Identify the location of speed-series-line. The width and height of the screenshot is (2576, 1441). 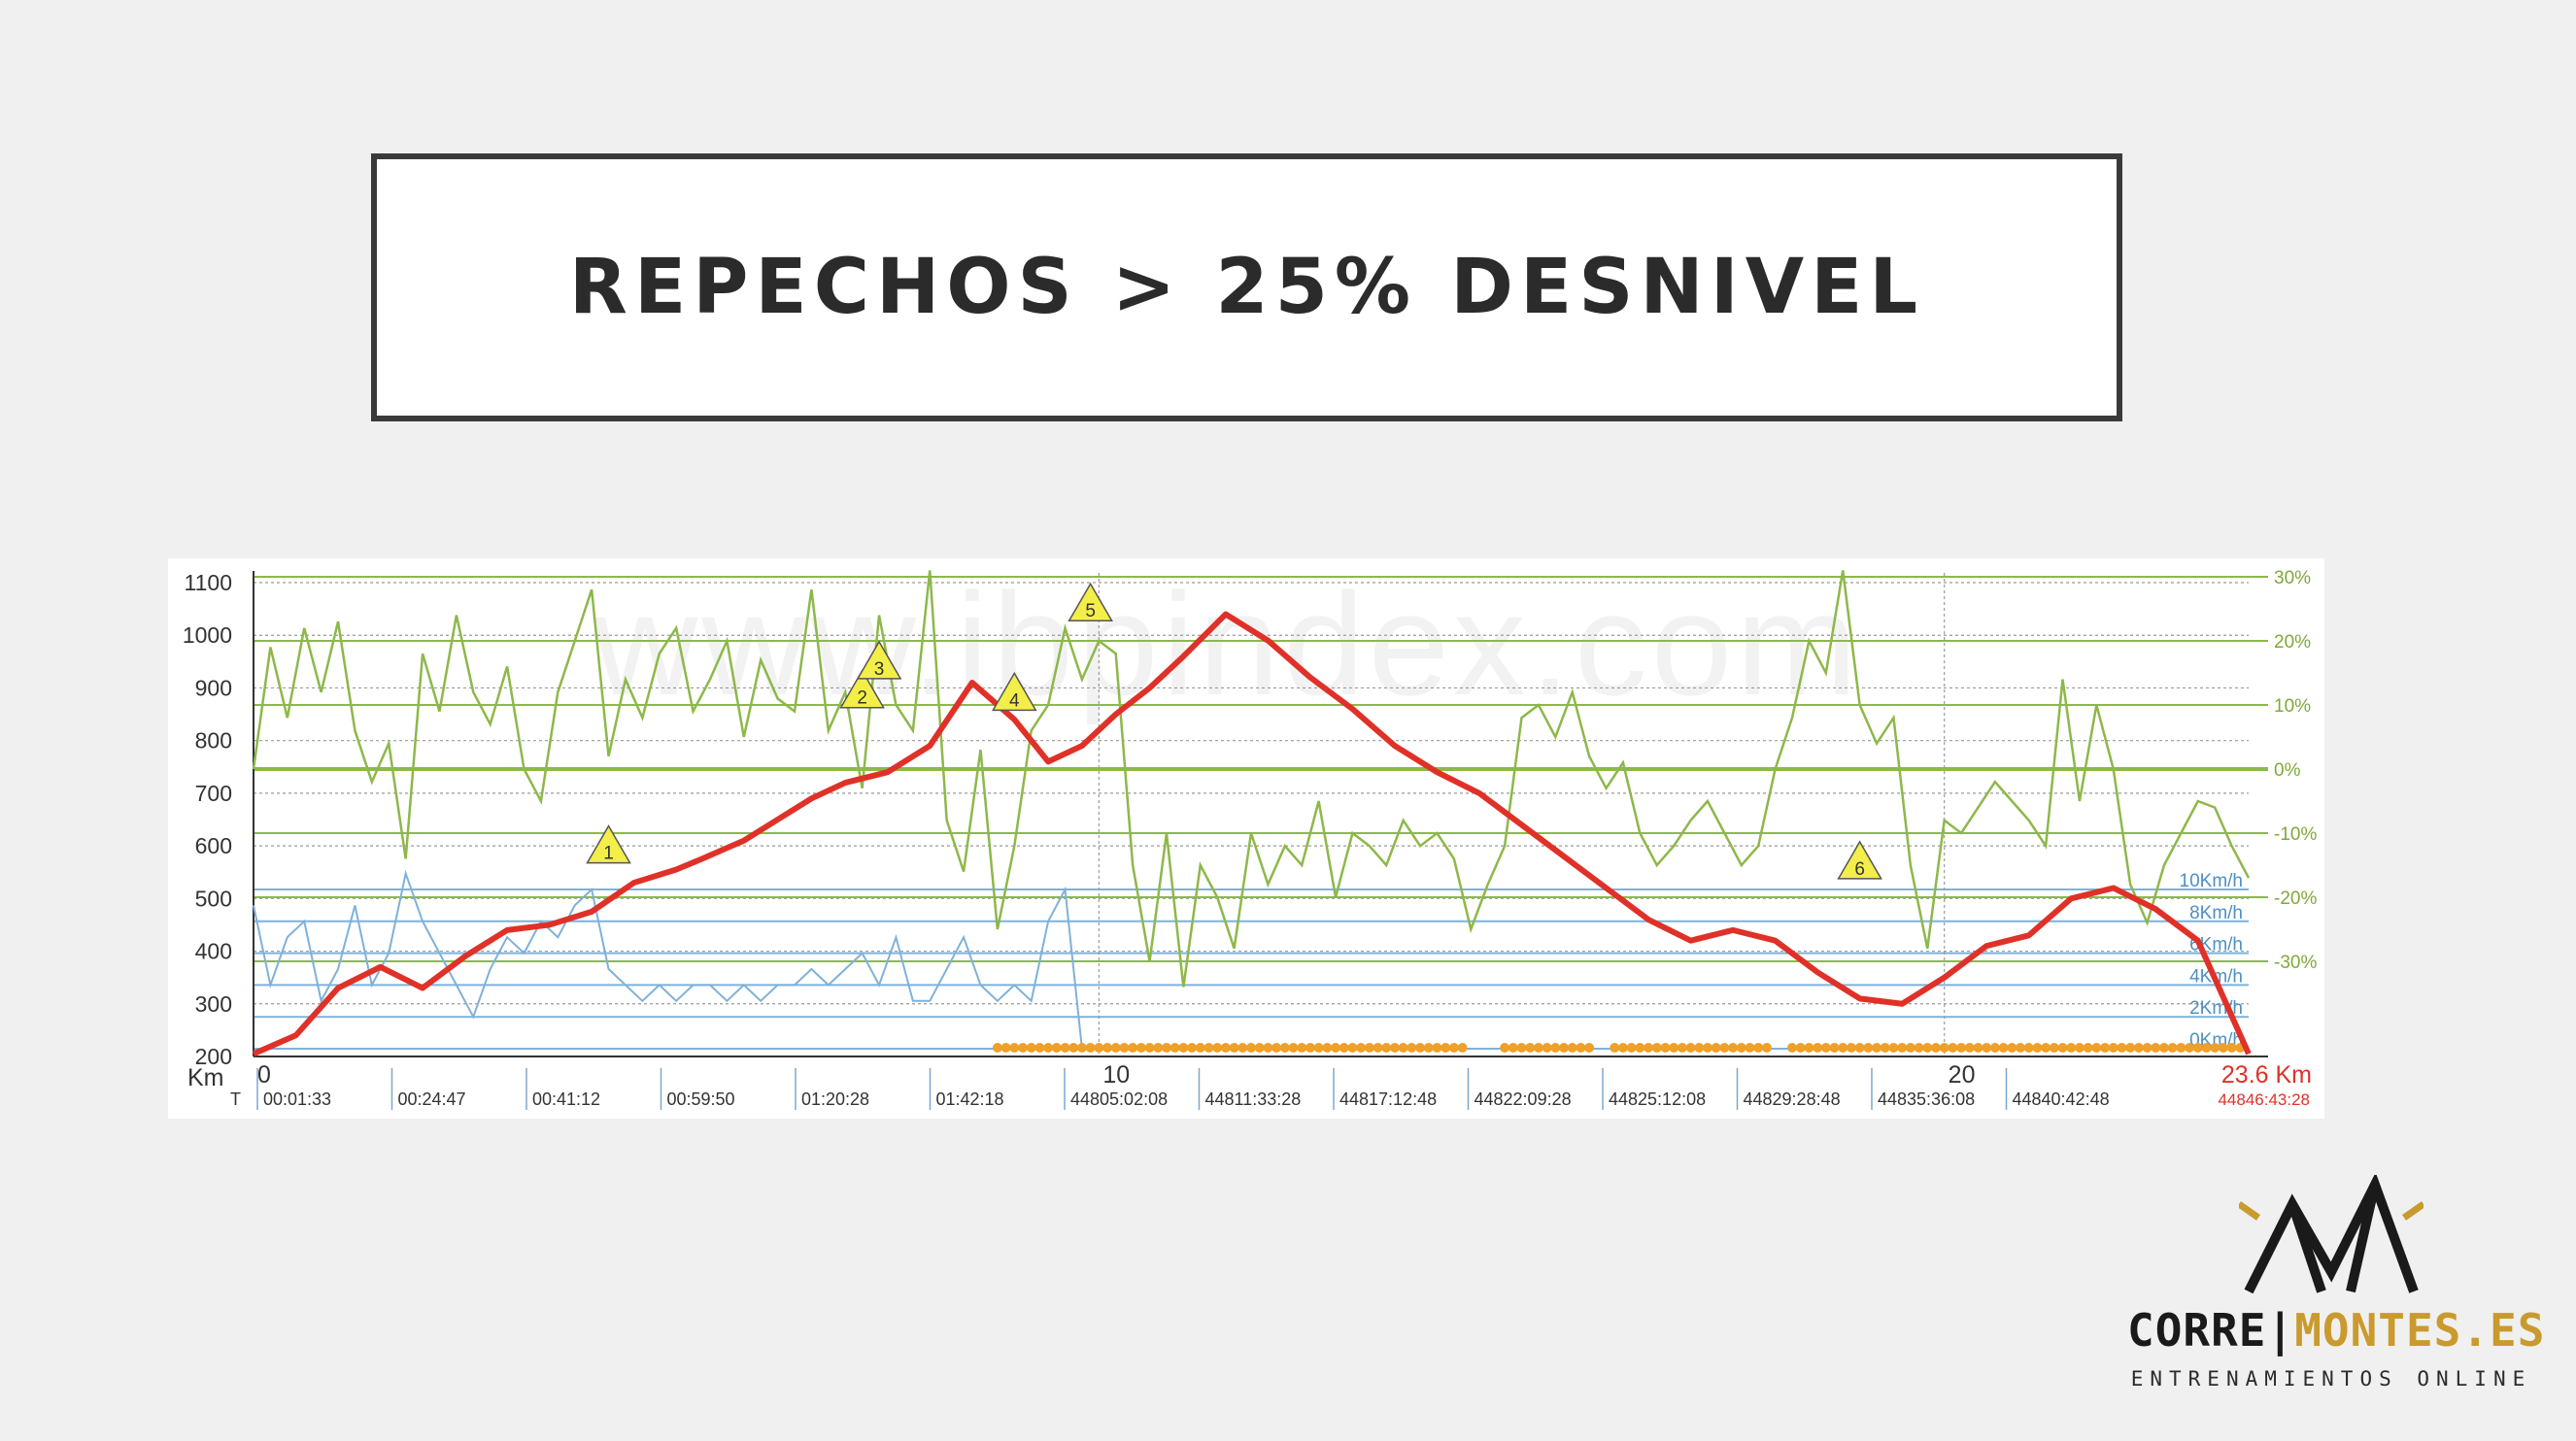
(668, 959).